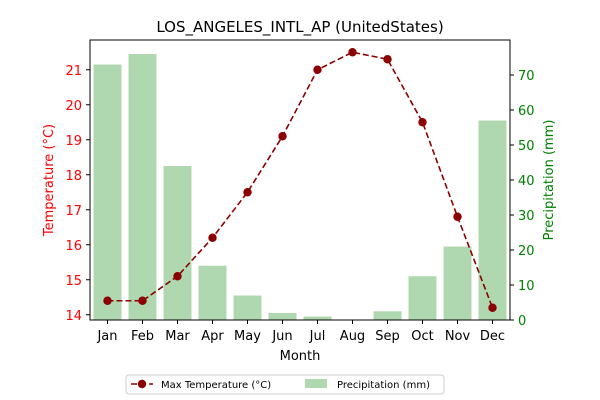 The image size is (600, 400). What do you see at coordinates (212, 336) in the screenshot?
I see `x-tick-label-apr: Apr` at bounding box center [212, 336].